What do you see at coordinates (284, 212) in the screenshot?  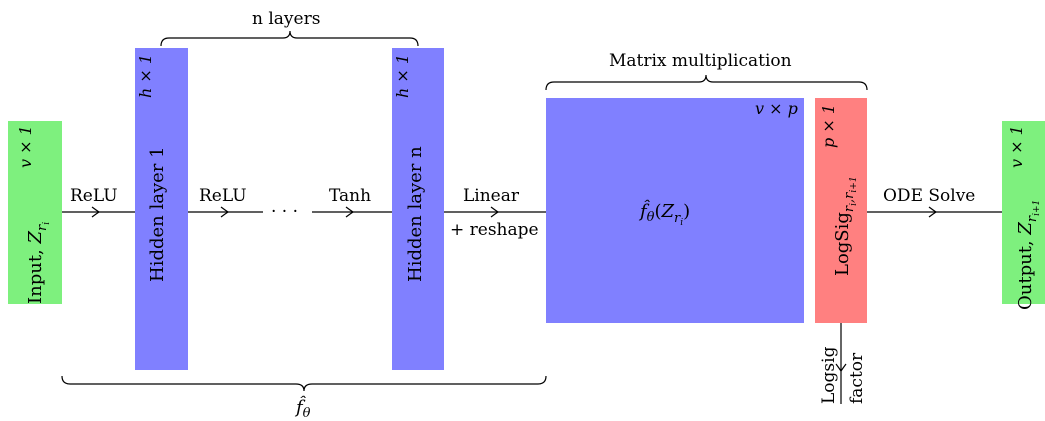 I see `edge-label-dots: · · ·` at bounding box center [284, 212].